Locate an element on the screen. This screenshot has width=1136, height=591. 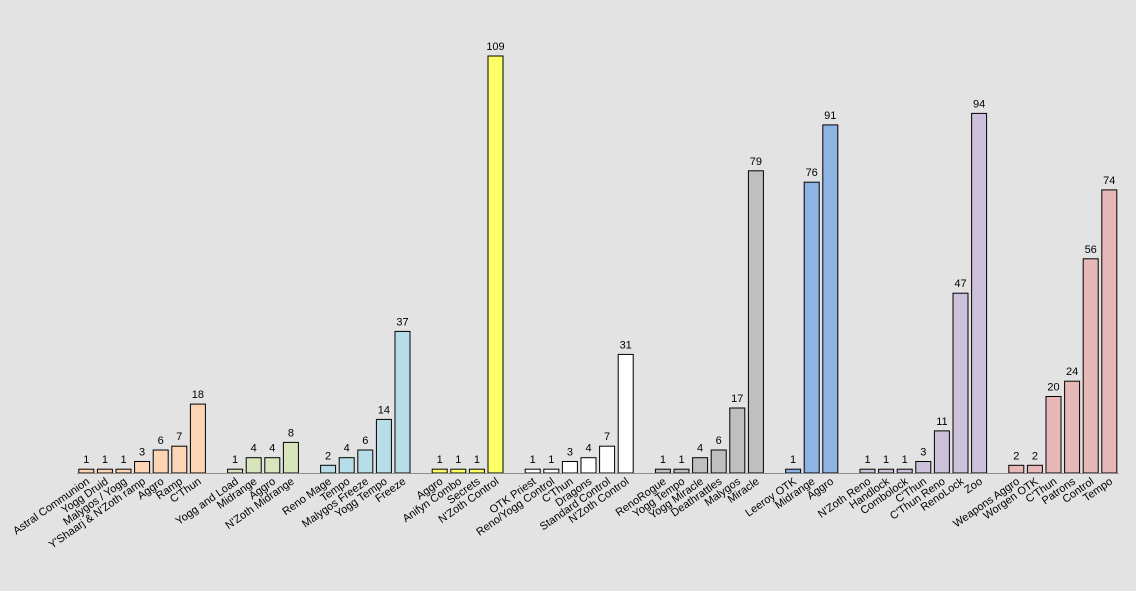
data-label: 20 is located at coordinates (1053, 388).